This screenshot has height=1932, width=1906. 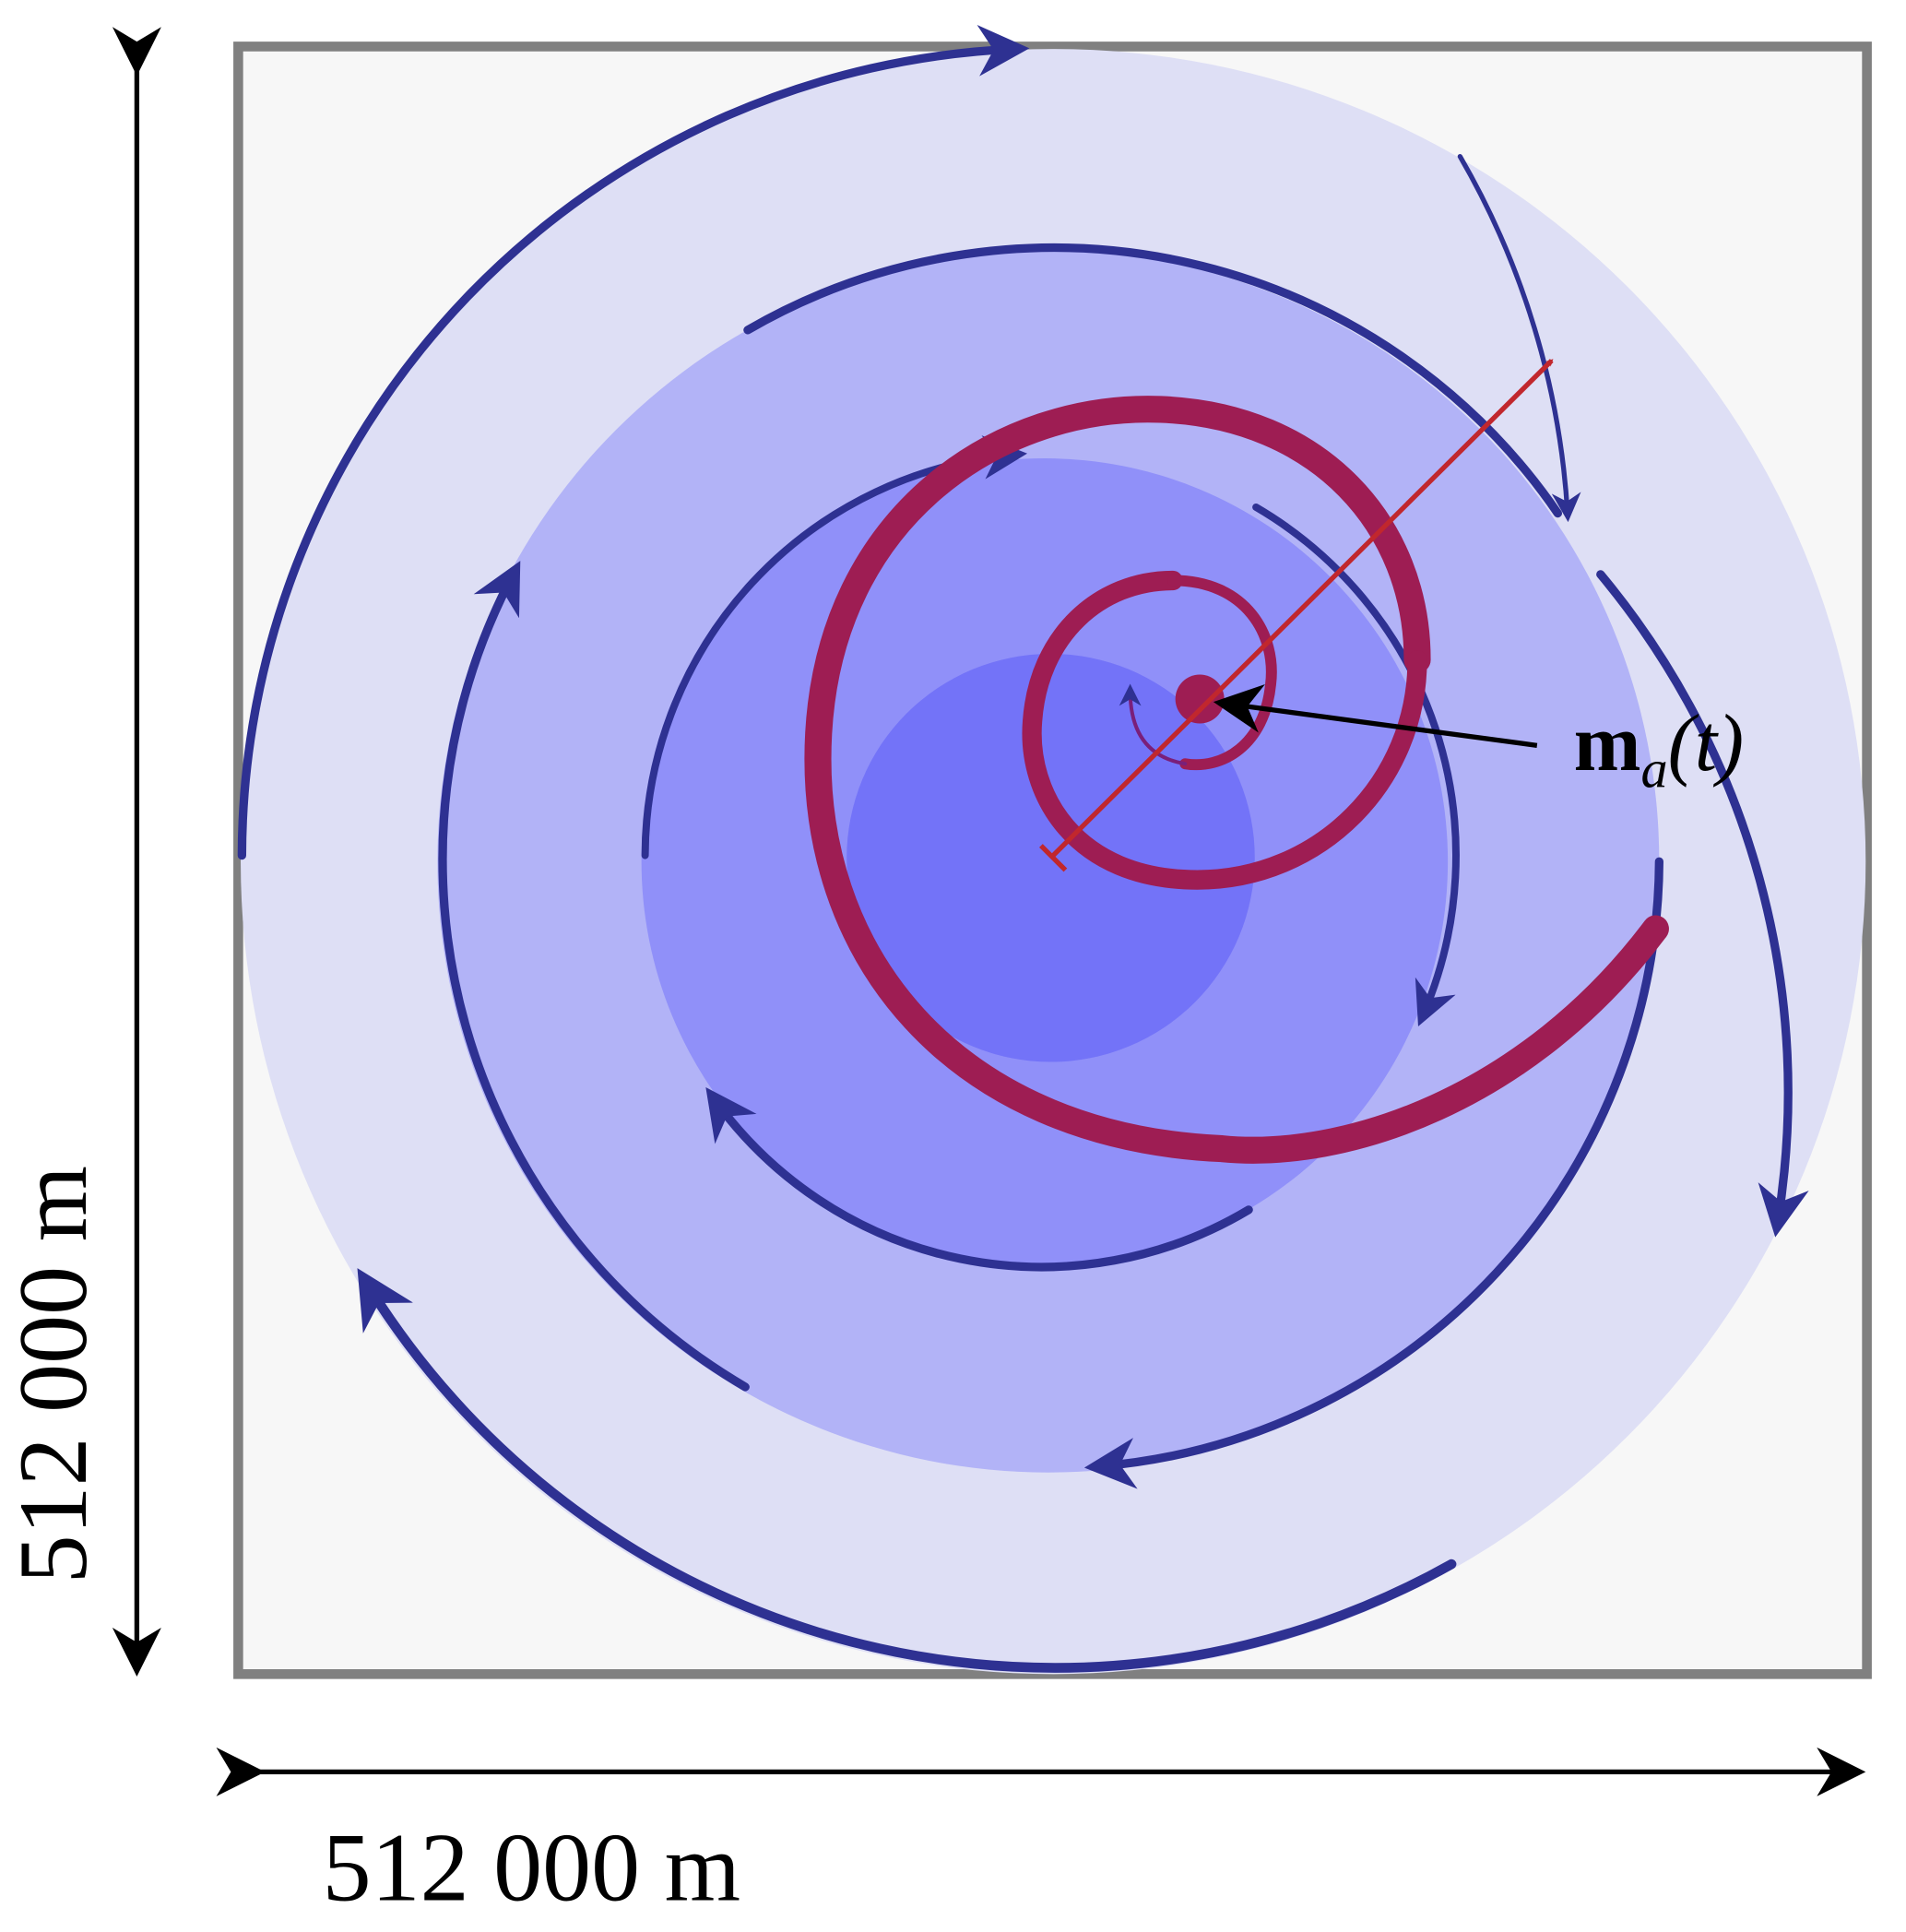 I want to click on direction-arrow-base, so click(x=1053, y=858).